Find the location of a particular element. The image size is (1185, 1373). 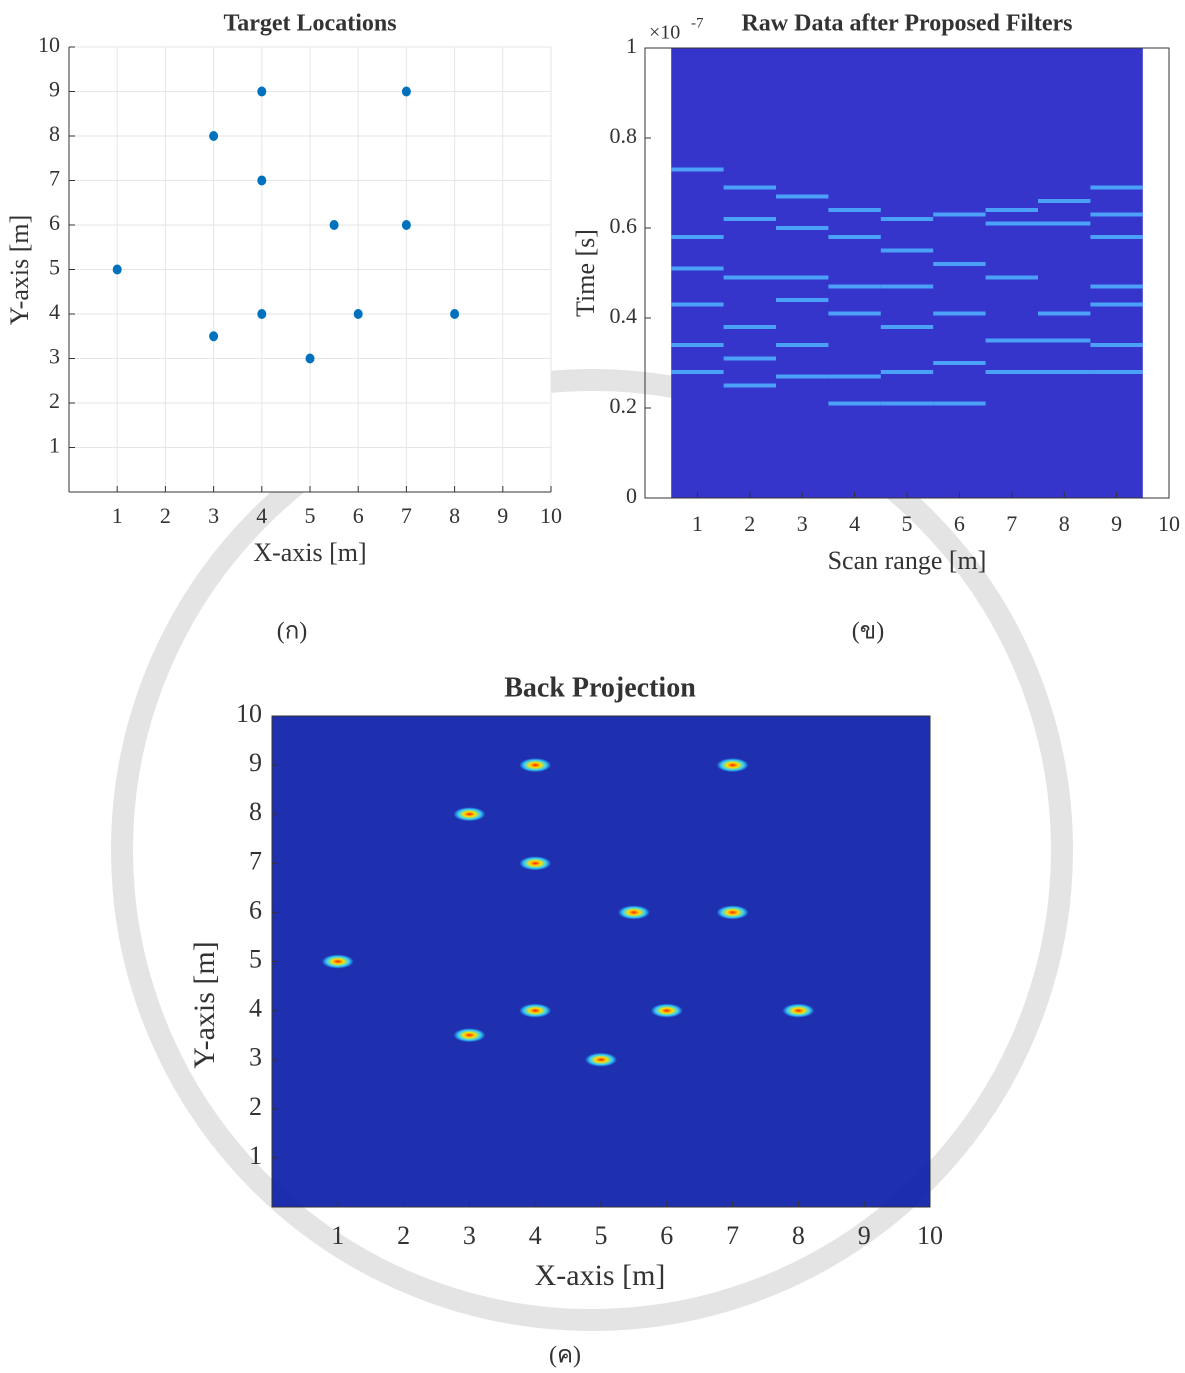

caption: (ก) is located at coordinates (292, 632).